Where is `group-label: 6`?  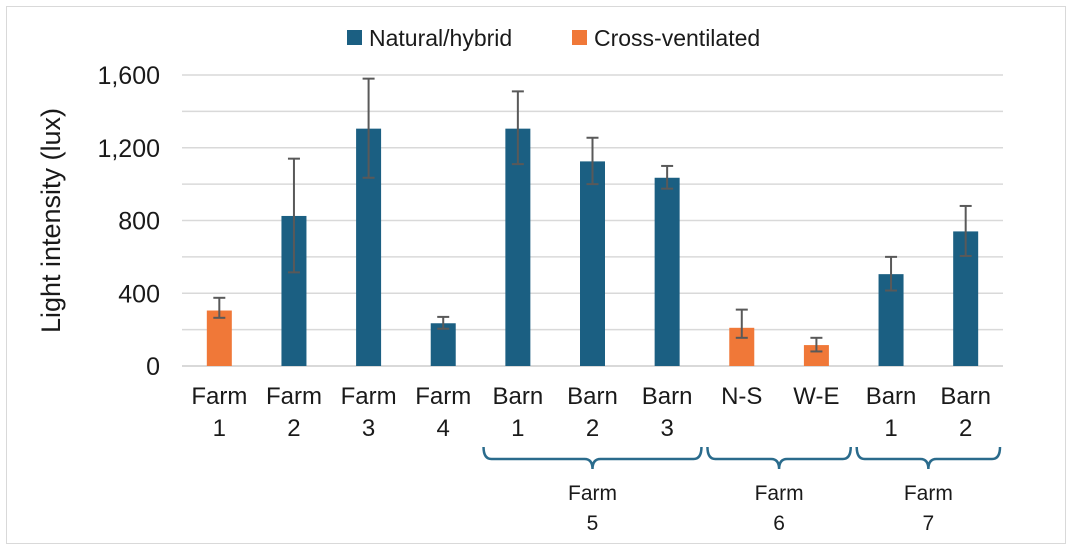 group-label: 6 is located at coordinates (779, 523).